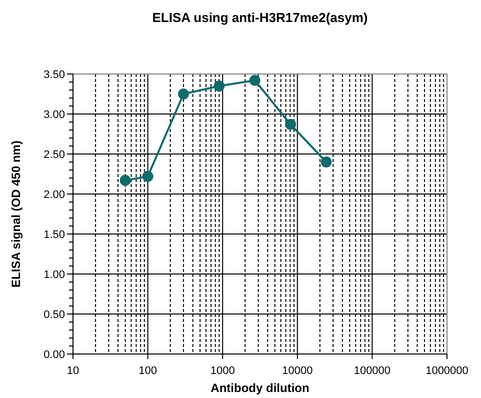 The height and width of the screenshot is (398, 481). What do you see at coordinates (260, 388) in the screenshot?
I see `x-axis-title: Antibody dilution` at bounding box center [260, 388].